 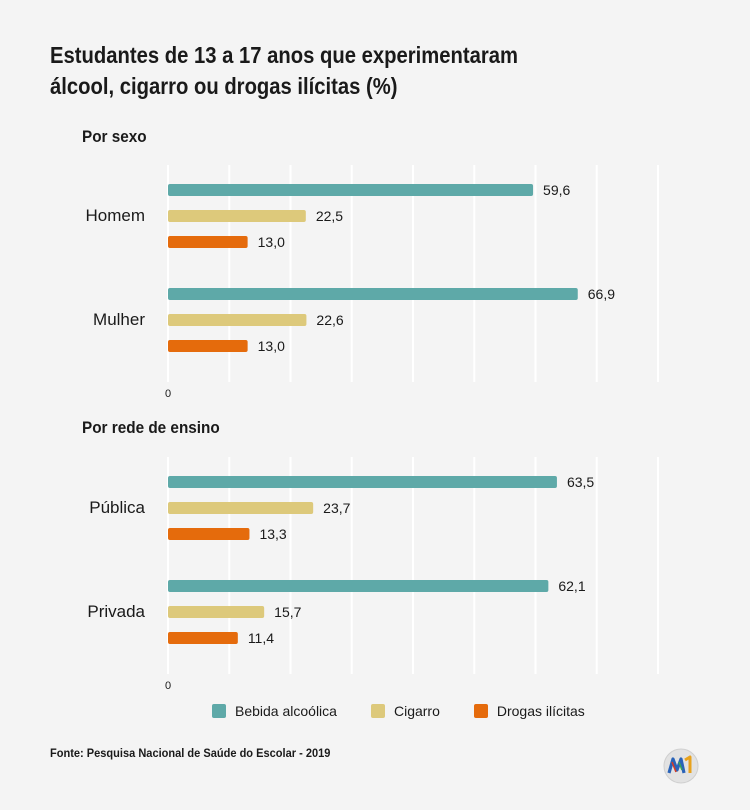 I want to click on data-label-bebida: 63,5, so click(x=580, y=482).